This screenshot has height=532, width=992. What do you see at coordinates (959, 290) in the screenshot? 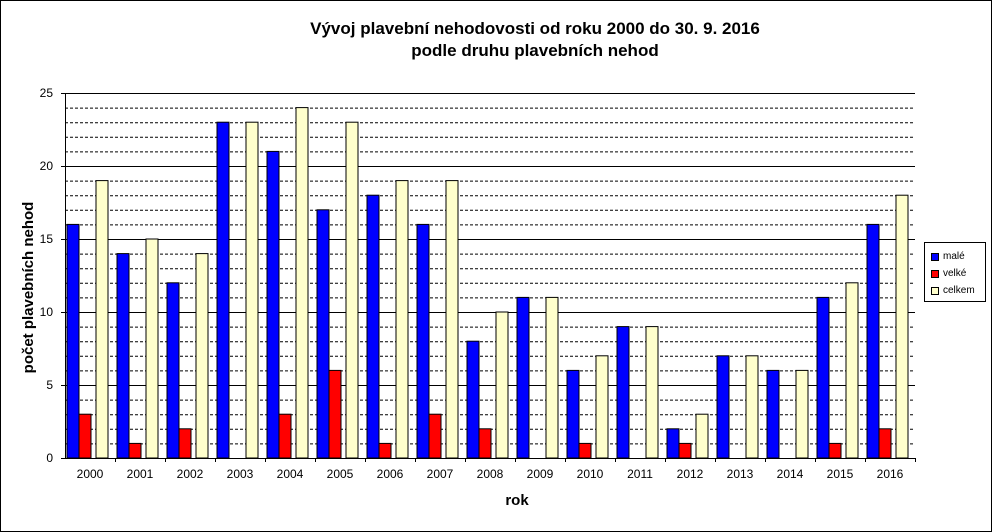
I see `legend-label-celkem: celkem` at bounding box center [959, 290].